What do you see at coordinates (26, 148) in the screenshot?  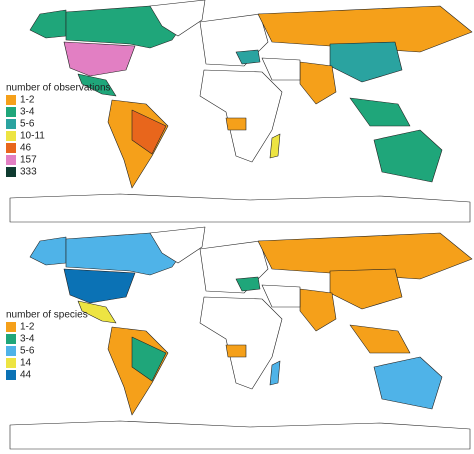 I see `legend-label: 46` at bounding box center [26, 148].